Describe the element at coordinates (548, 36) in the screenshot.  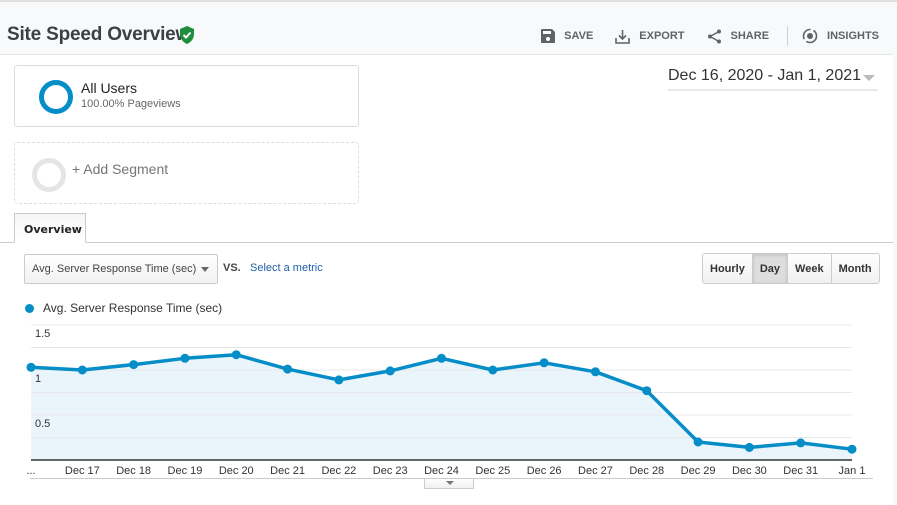
I see `save-icon` at that location.